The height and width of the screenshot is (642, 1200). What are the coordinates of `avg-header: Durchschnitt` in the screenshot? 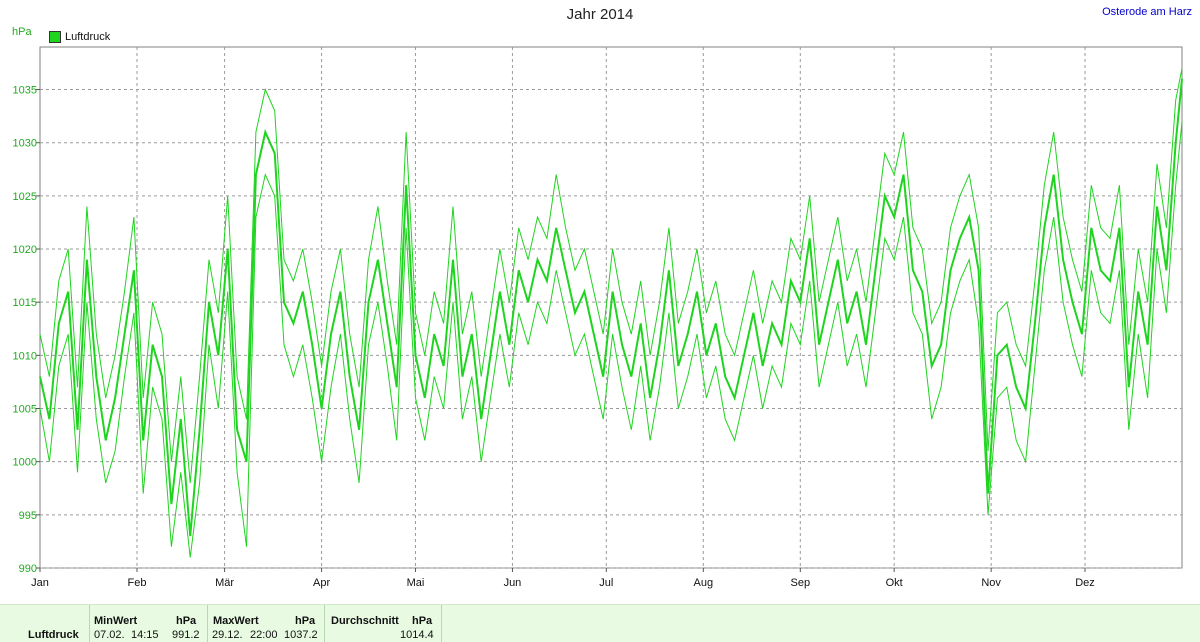 It's located at (365, 621).